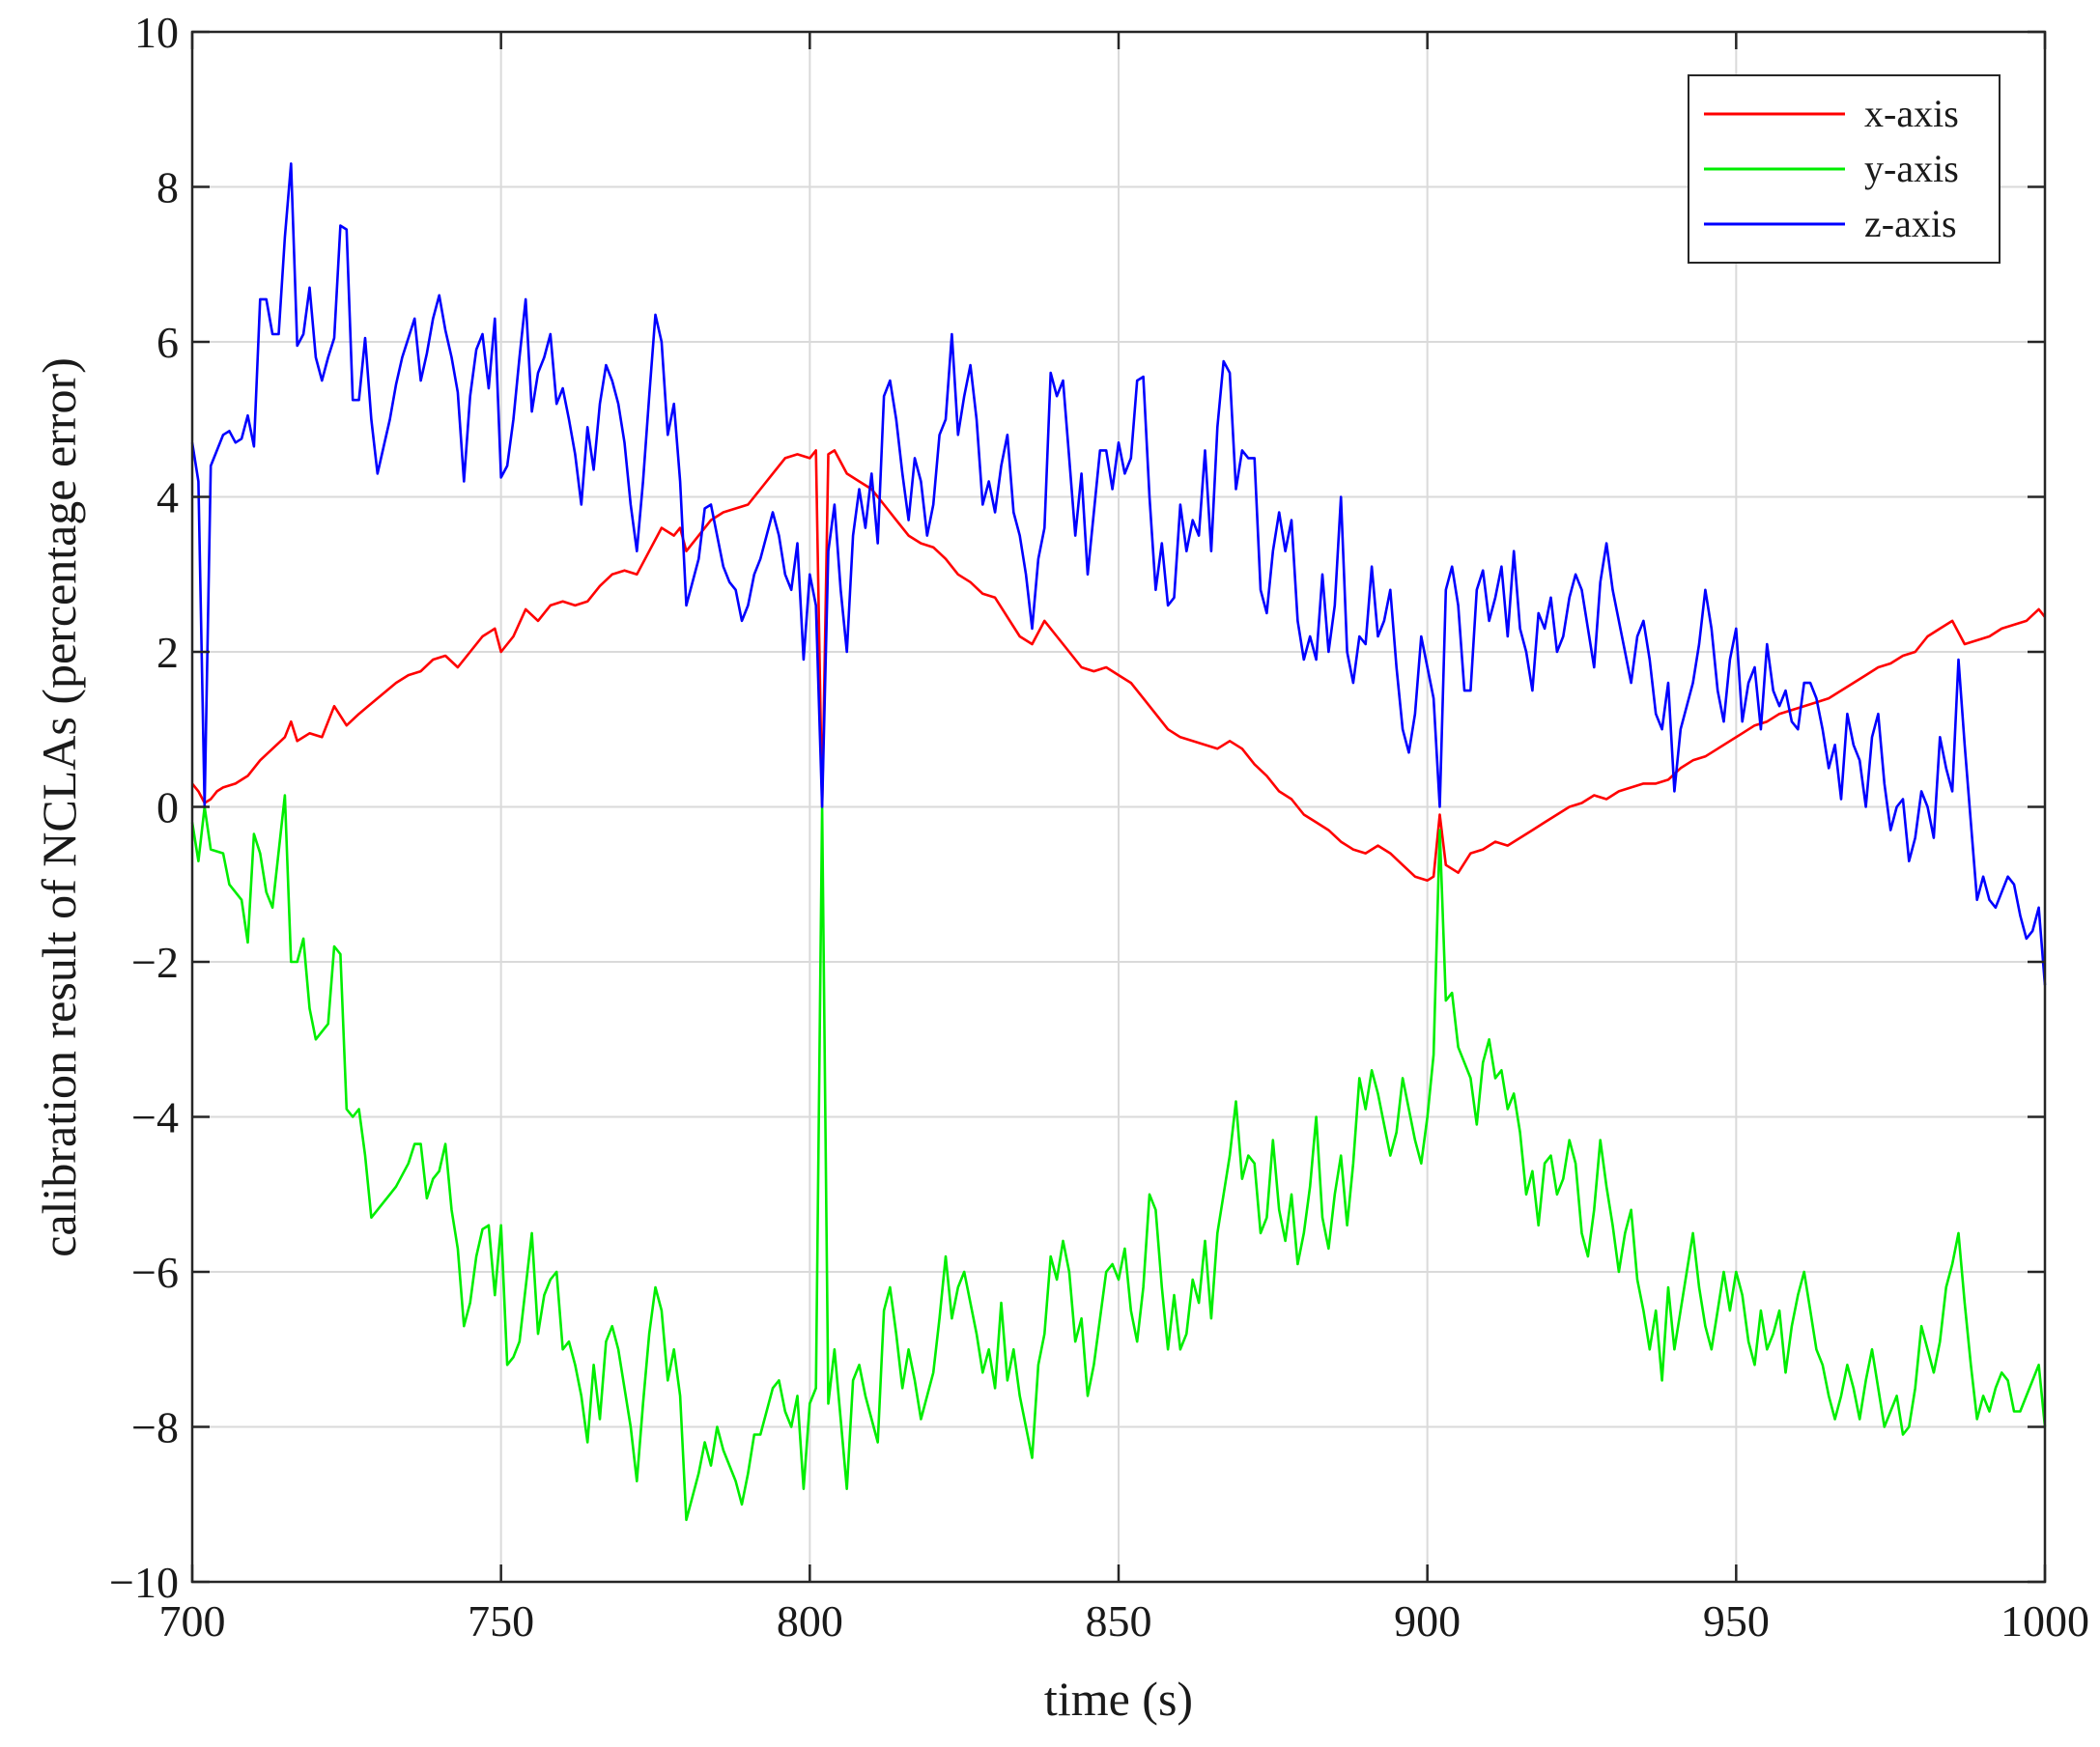 Image resolution: width=2100 pixels, height=1747 pixels. I want to click on x-tick-label: 750, so click(501, 1621).